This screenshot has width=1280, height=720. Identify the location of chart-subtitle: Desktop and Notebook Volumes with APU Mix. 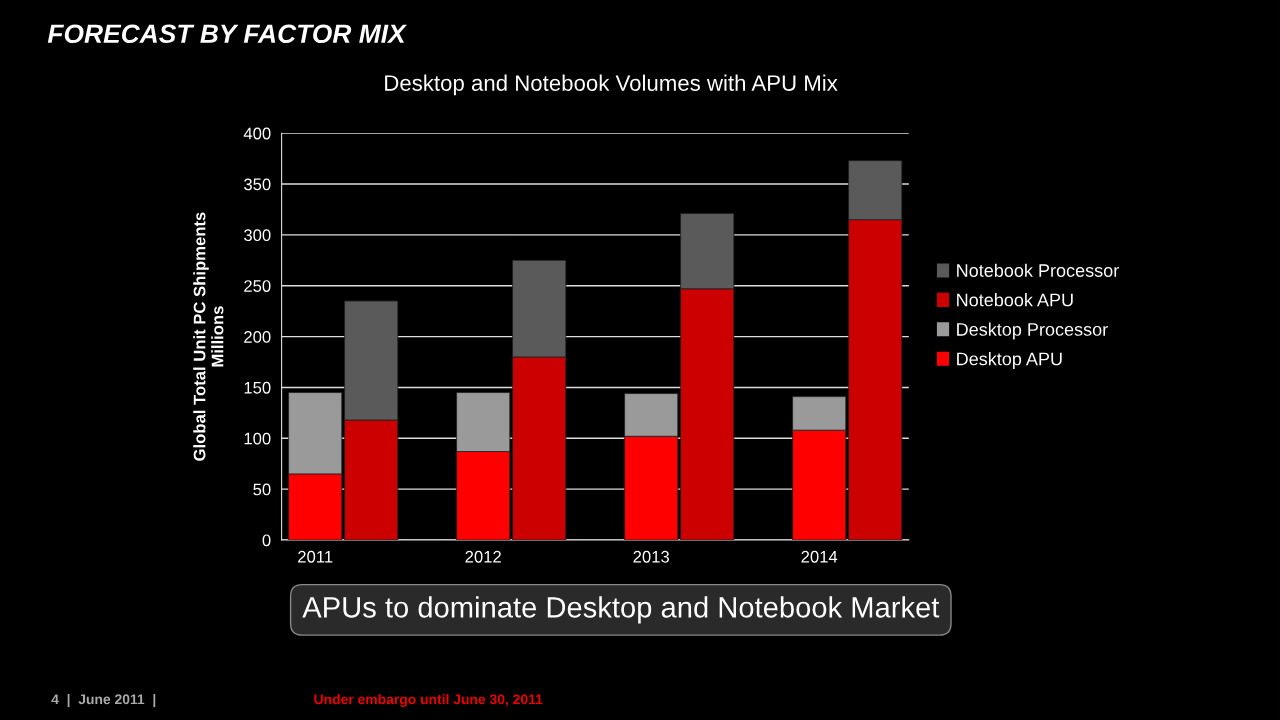
(611, 85).